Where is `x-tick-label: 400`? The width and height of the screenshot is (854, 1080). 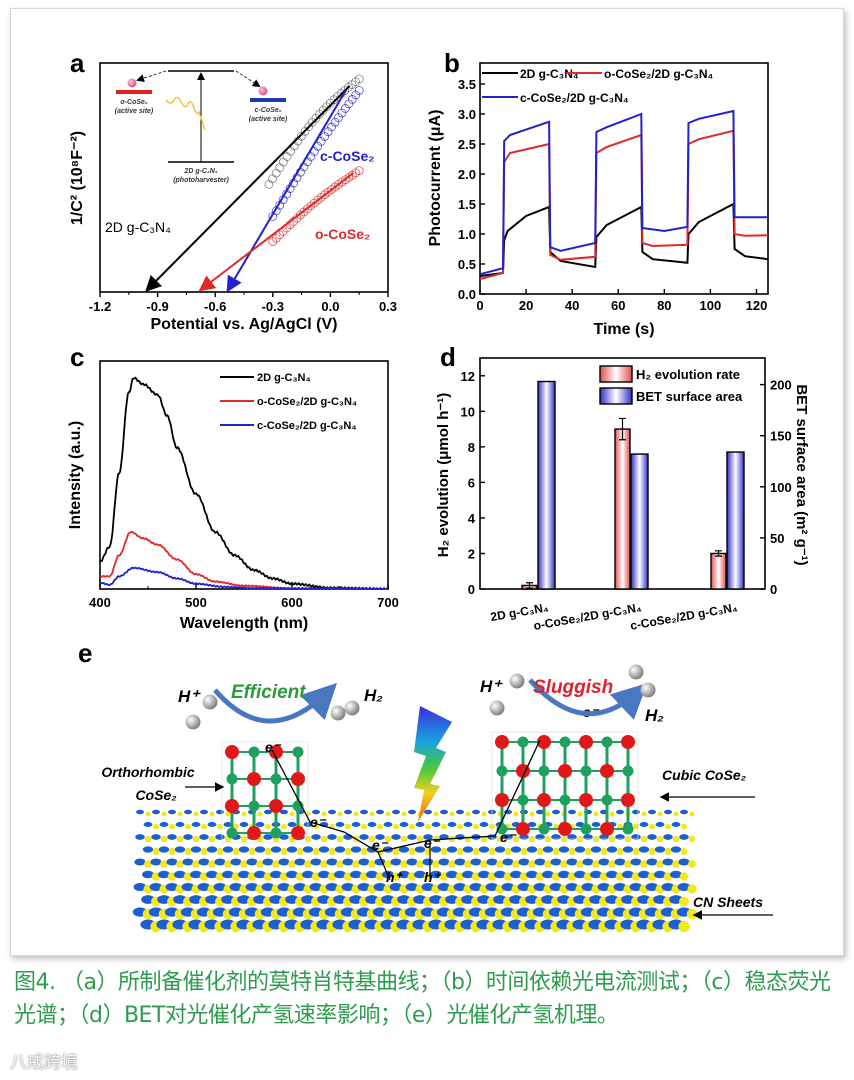 x-tick-label: 400 is located at coordinates (100, 602).